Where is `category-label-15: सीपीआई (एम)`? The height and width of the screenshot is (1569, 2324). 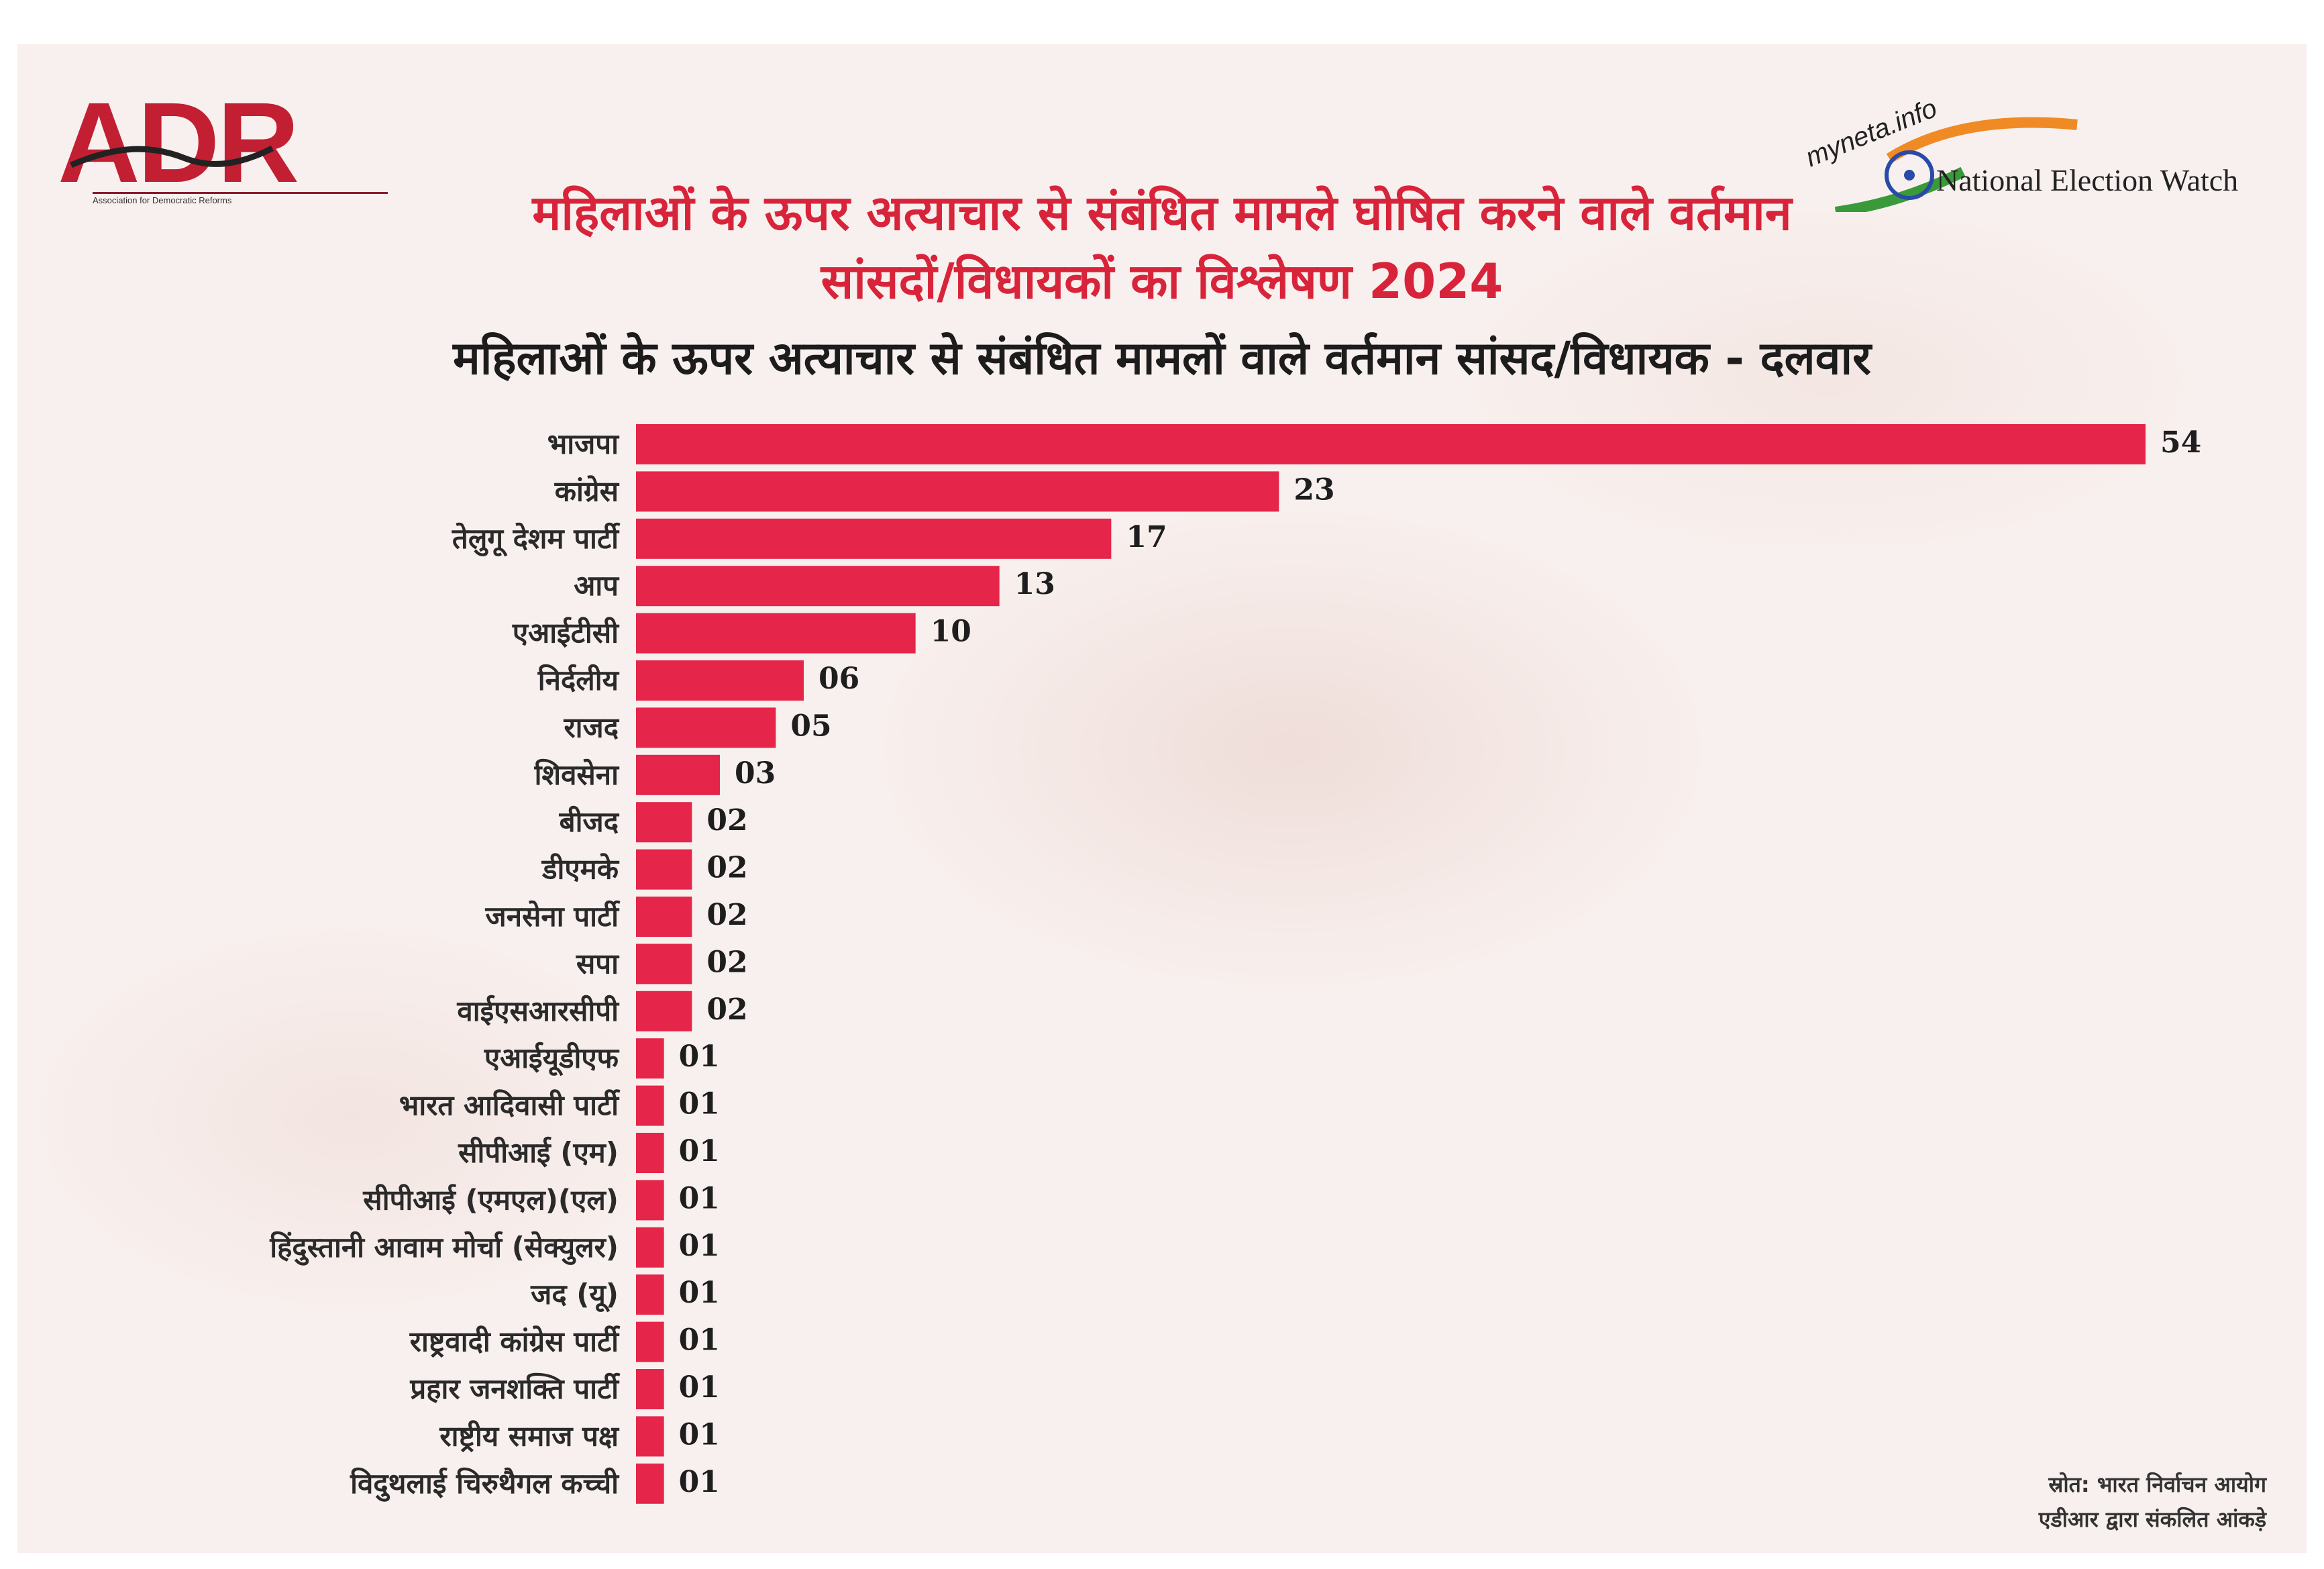
category-label-15: सीपीआई (एम) is located at coordinates (538, 1152).